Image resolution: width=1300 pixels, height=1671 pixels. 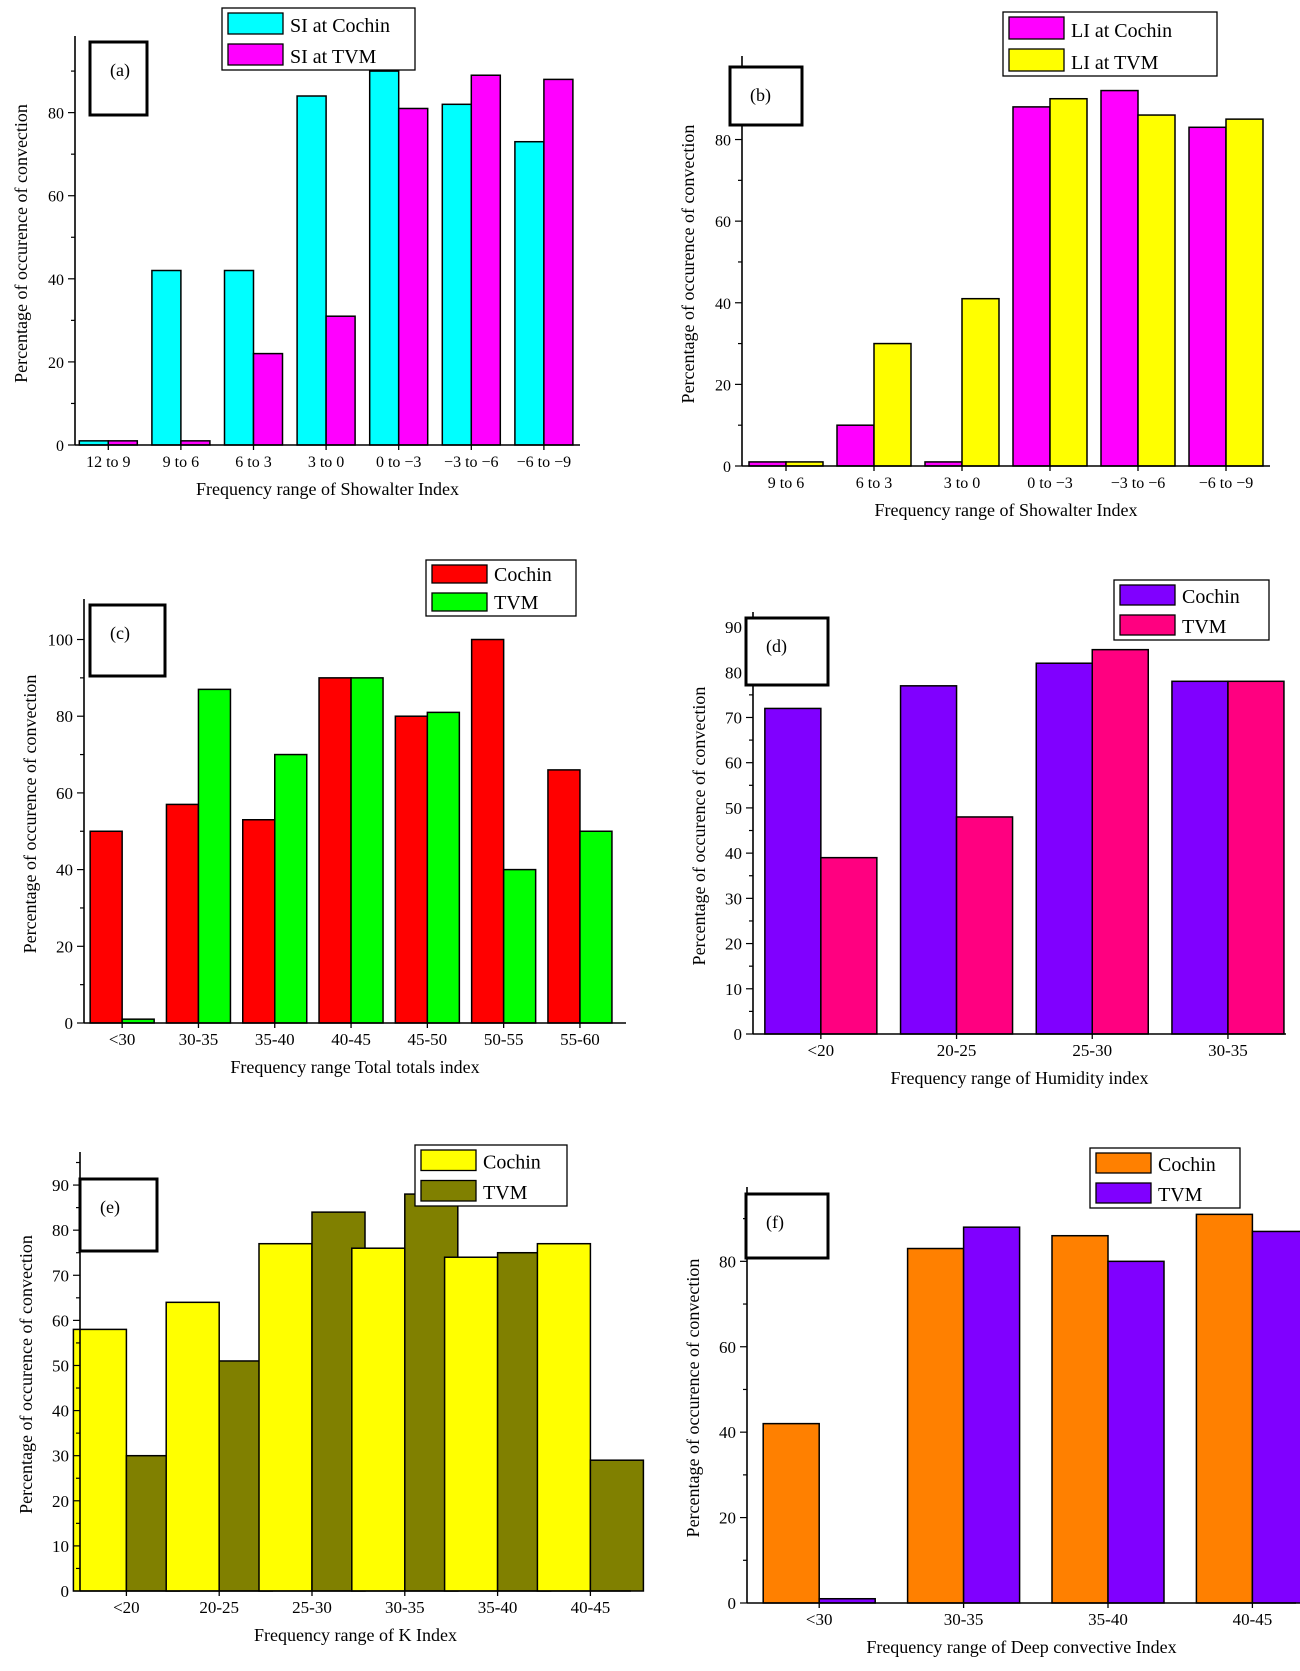 What do you see at coordinates (275, 1039) in the screenshot?
I see `x-tick-label: 35-40` at bounding box center [275, 1039].